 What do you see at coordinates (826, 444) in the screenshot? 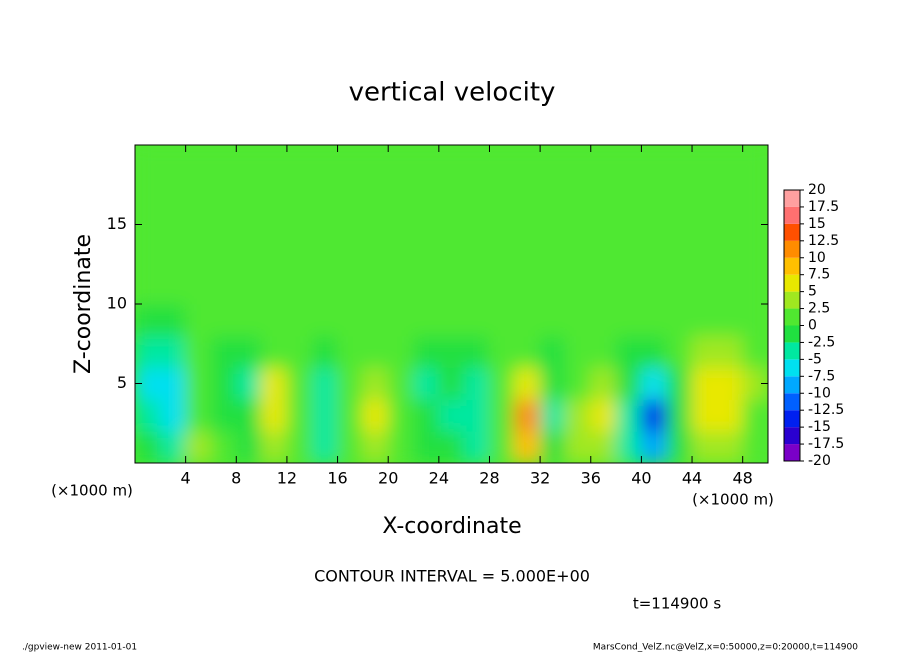
I see `colorbar-label: -17.5` at bounding box center [826, 444].